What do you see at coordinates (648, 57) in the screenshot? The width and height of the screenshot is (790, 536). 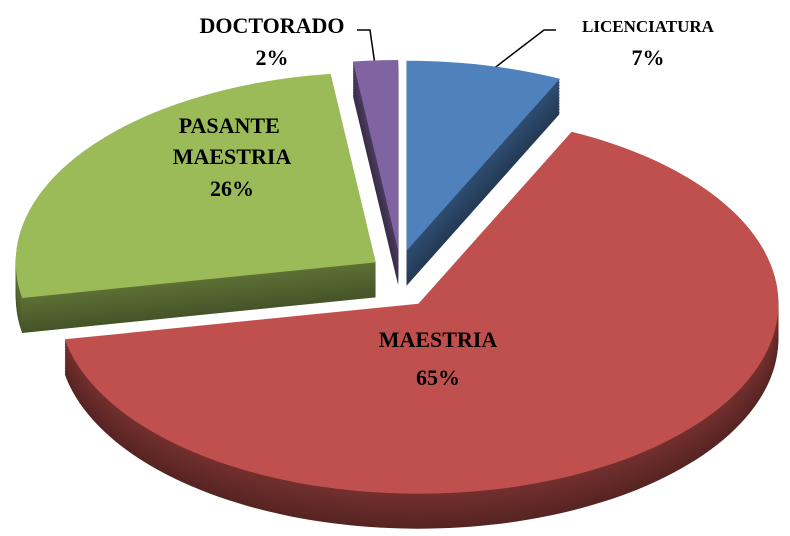 I see `value-label: 7%` at bounding box center [648, 57].